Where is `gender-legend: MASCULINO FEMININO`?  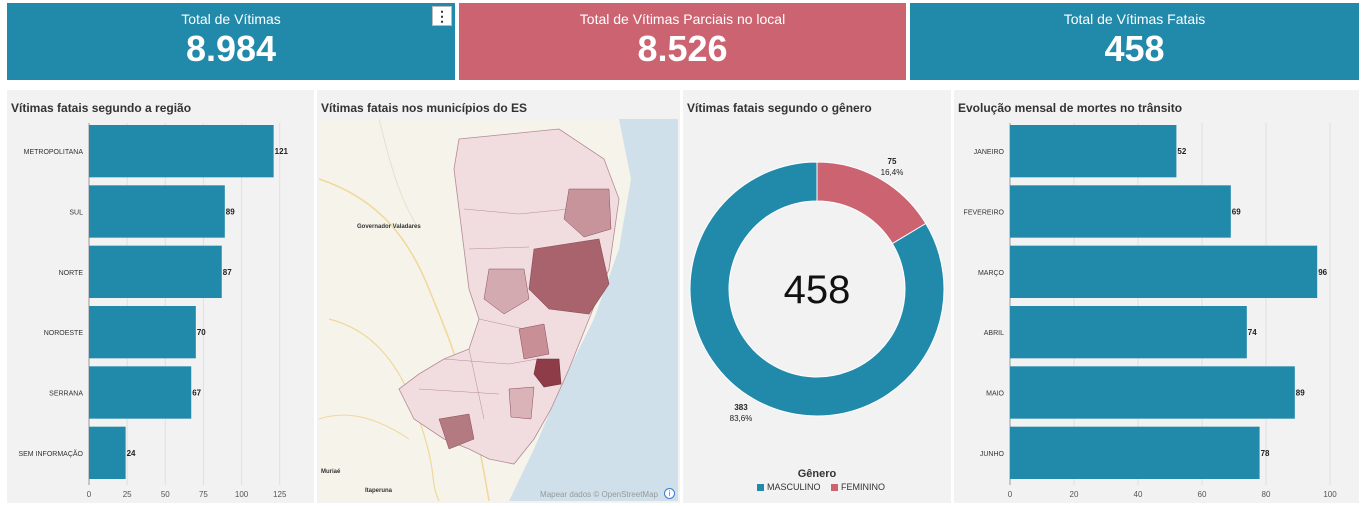
gender-legend: MASCULINO FEMININO is located at coordinates (817, 487).